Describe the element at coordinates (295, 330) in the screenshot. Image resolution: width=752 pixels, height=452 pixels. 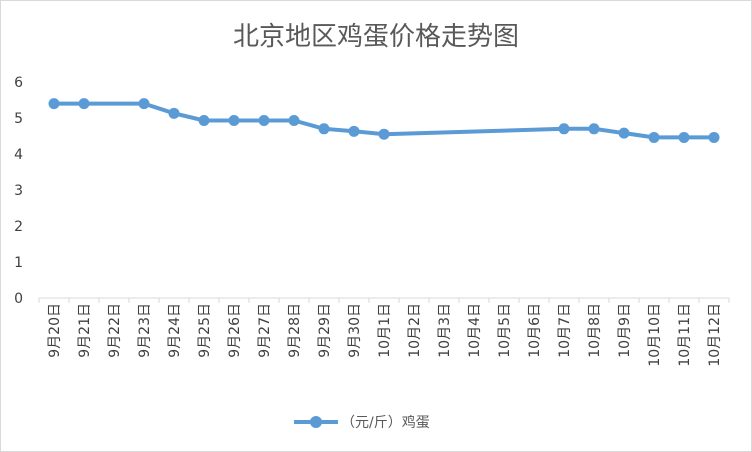
I see `x-tick-label: 9月28日` at that location.